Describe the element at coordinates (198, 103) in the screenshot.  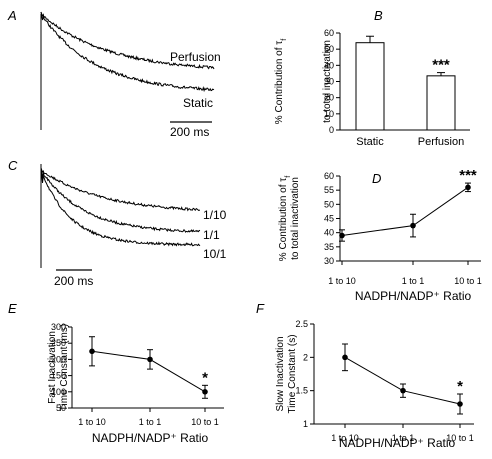
I see `label-static: Static` at that location.